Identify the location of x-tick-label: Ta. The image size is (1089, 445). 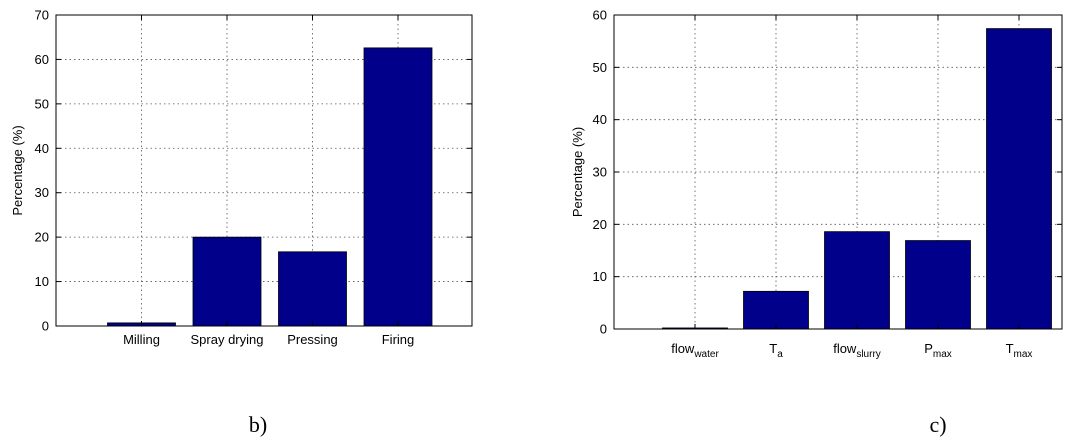
(776, 350).